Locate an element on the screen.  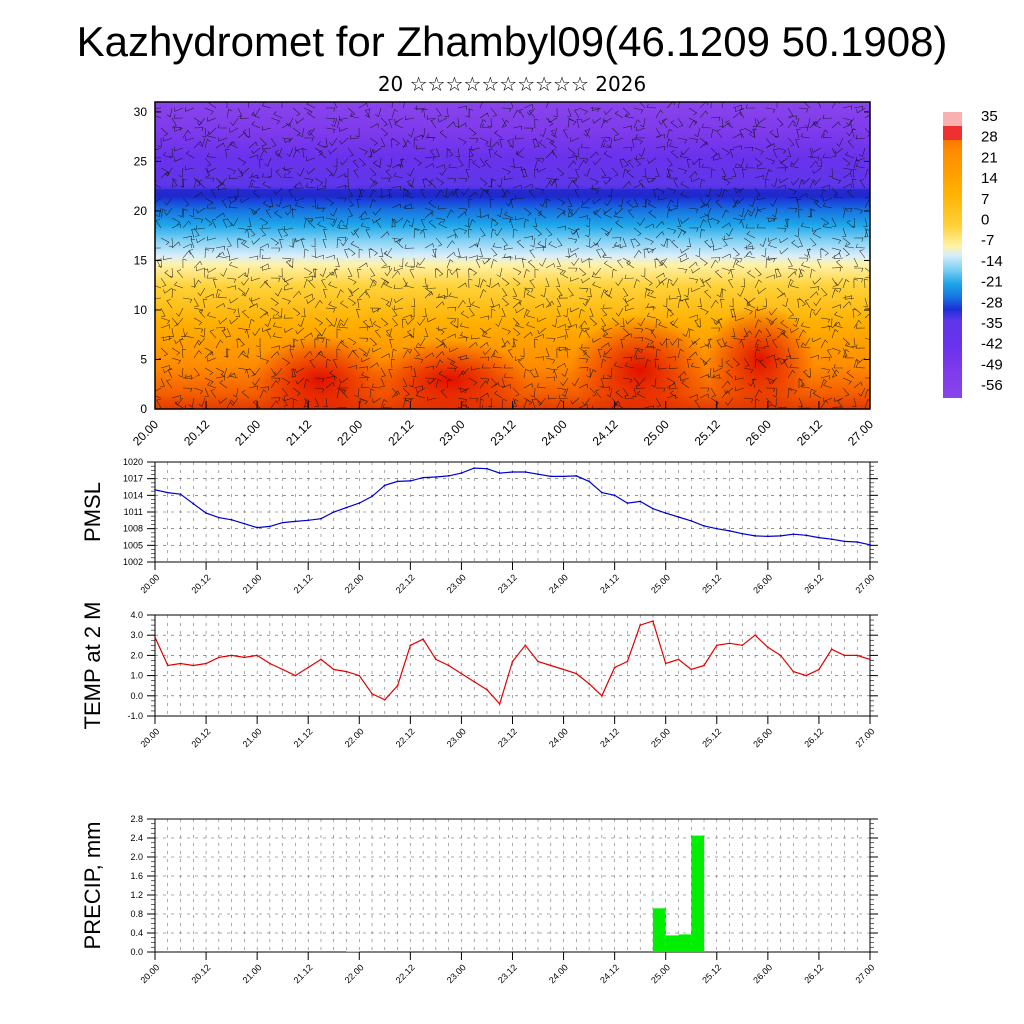
colorbar-label: 35 is located at coordinates (989, 116).